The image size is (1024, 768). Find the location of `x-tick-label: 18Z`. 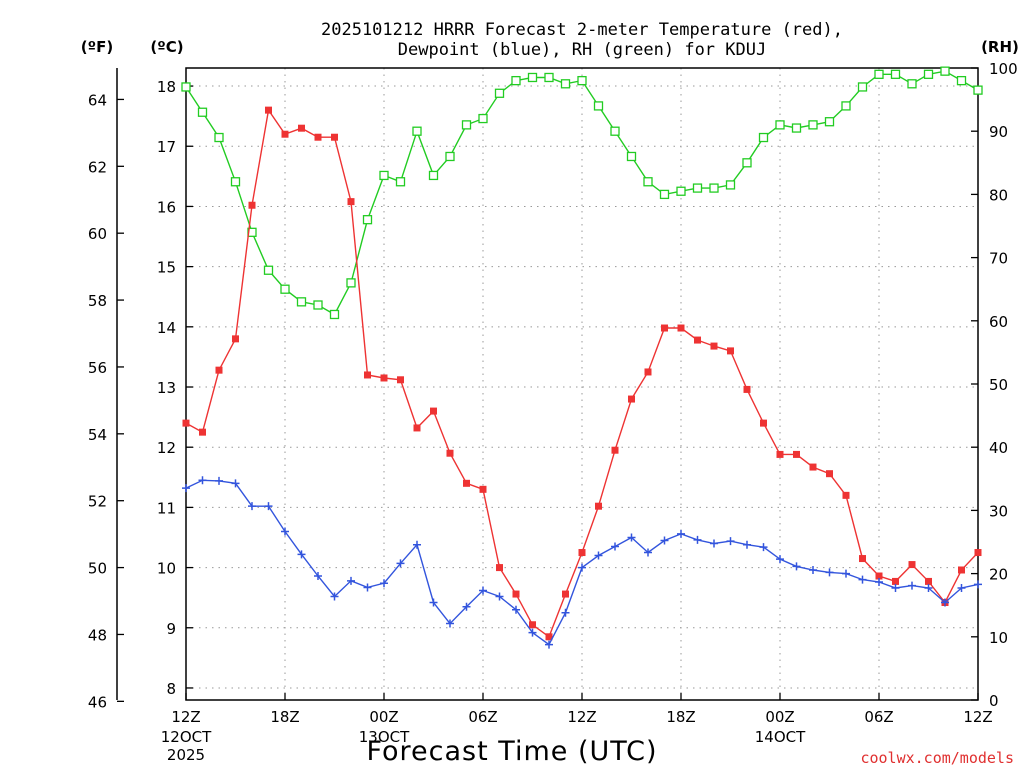

x-tick-label: 18Z is located at coordinates (284, 717).